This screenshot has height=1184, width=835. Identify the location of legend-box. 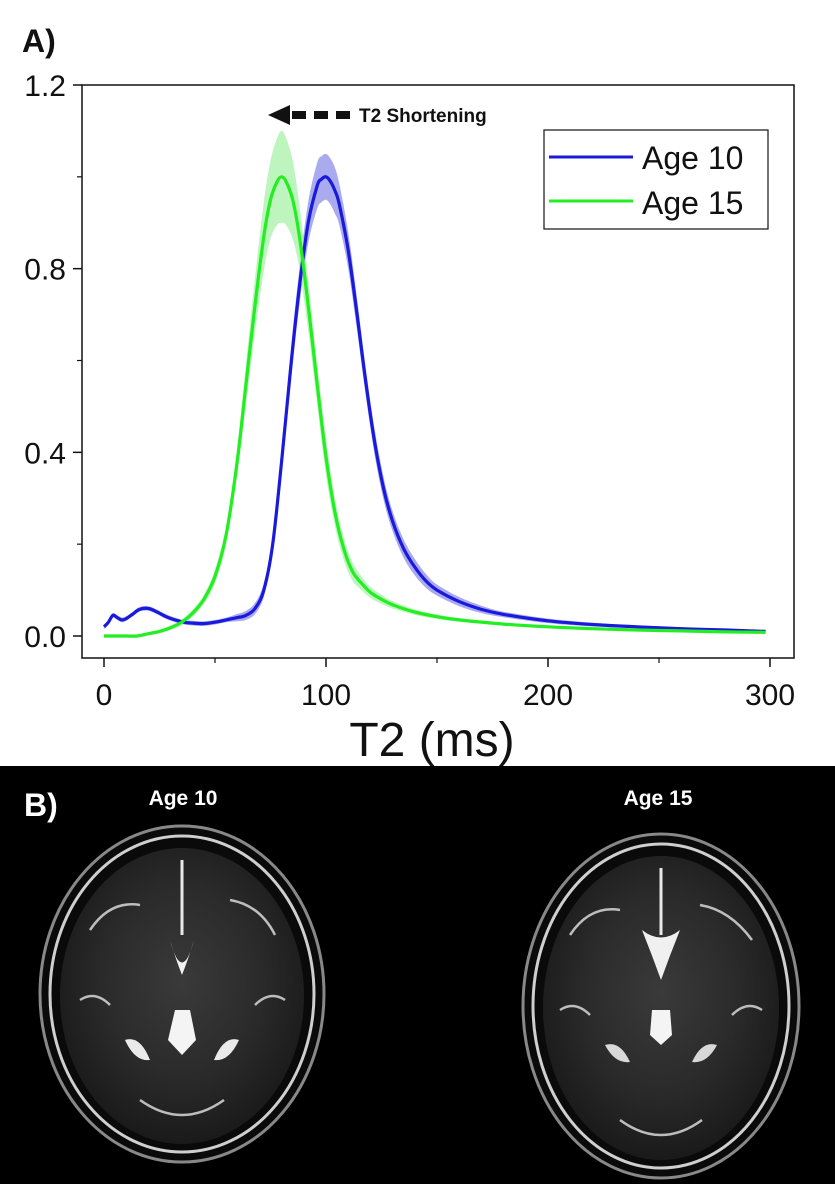
(656, 179).